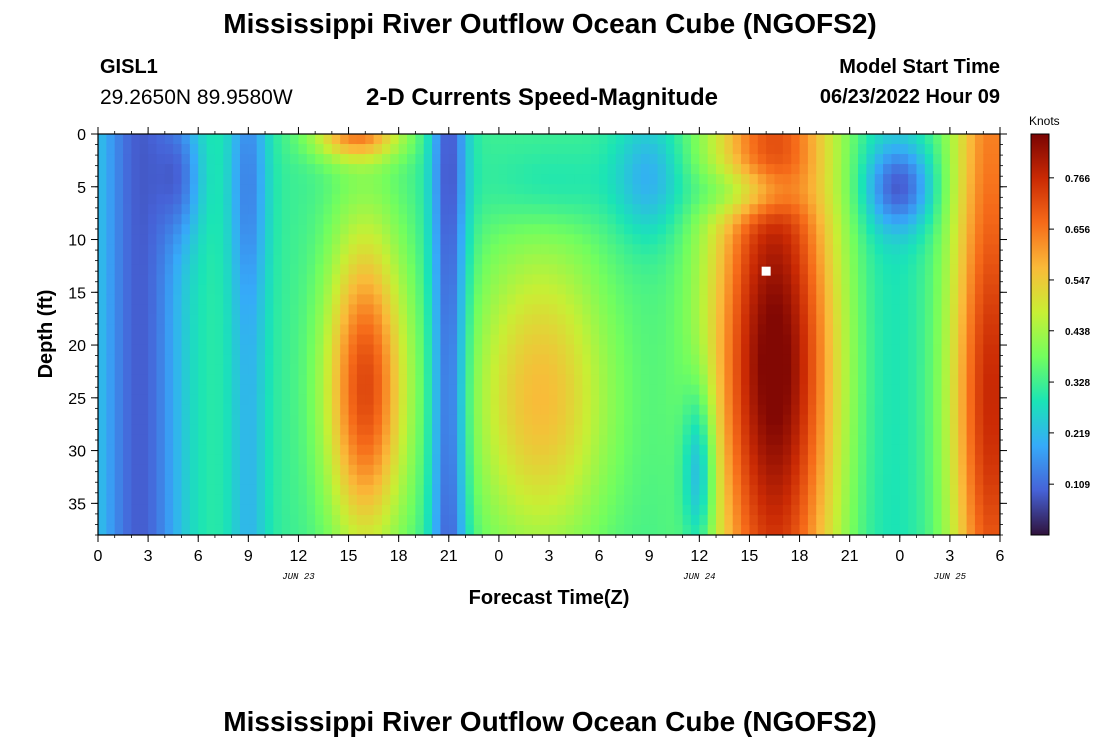 The width and height of the screenshot is (1100, 750). What do you see at coordinates (1077, 383) in the screenshot?
I see `colorbar-tick-label: 0.328` at bounding box center [1077, 383].